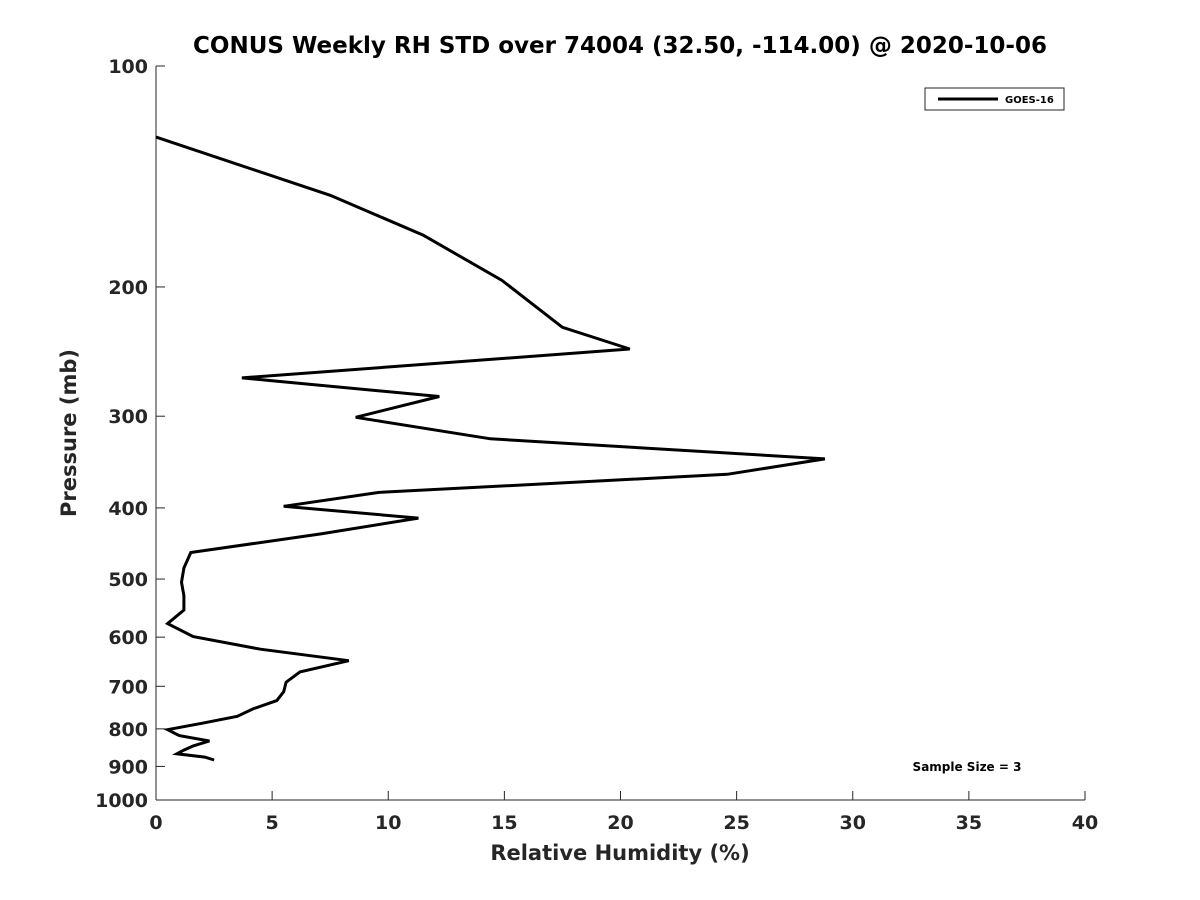 The width and height of the screenshot is (1200, 900). What do you see at coordinates (128, 730) in the screenshot?
I see `y-tick-label: 800` at bounding box center [128, 730].